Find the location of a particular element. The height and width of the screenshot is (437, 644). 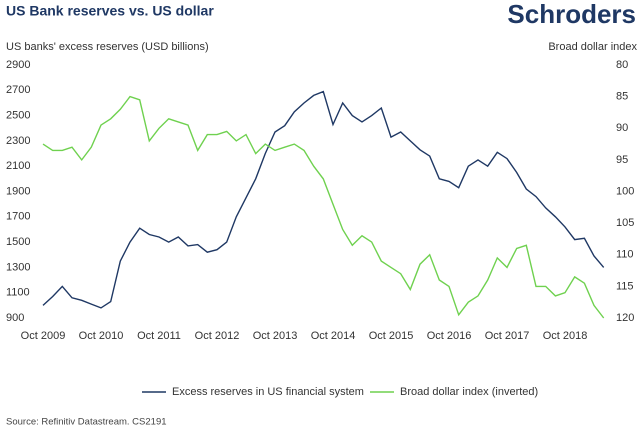

y-tick-label: 2700 is located at coordinates (18, 90).